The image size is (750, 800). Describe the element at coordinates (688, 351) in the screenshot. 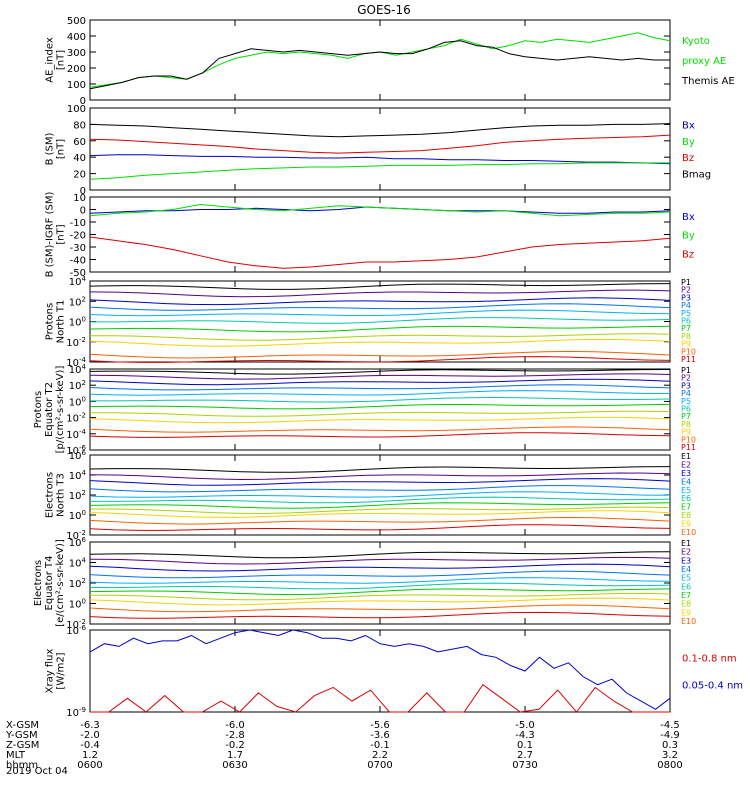

I see `channel-label: P10` at that location.